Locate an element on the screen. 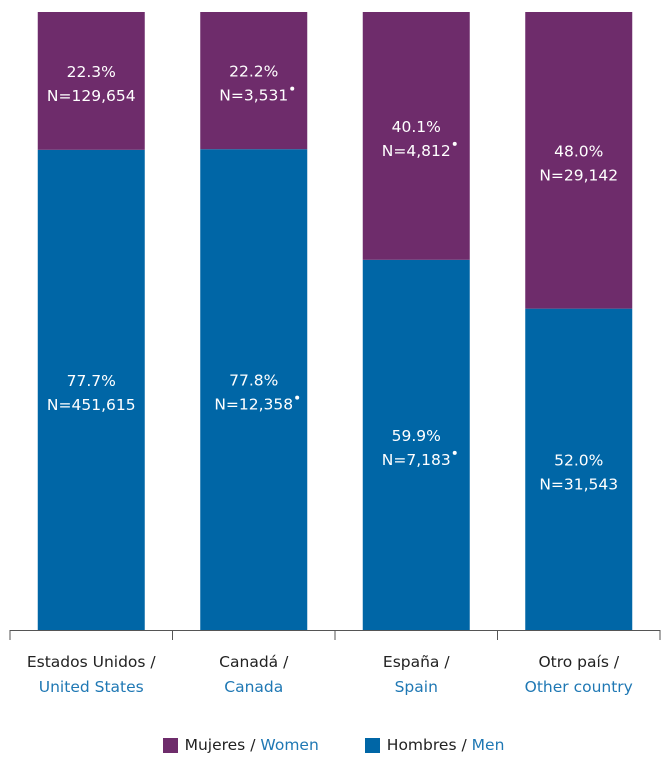  bar-pct-label-women-2: 40.1% is located at coordinates (416, 127).